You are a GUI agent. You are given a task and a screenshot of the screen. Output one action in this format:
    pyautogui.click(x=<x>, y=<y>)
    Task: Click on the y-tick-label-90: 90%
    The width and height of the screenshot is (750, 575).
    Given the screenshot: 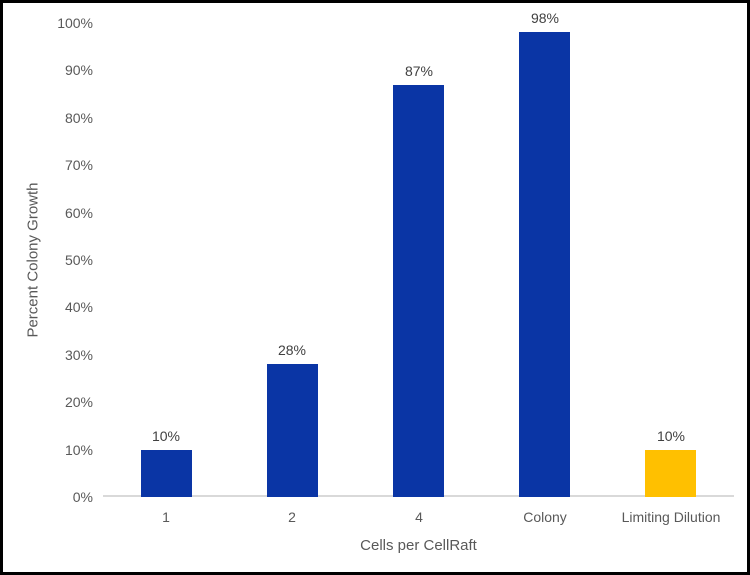 What is the action you would take?
    pyautogui.click(x=78, y=70)
    